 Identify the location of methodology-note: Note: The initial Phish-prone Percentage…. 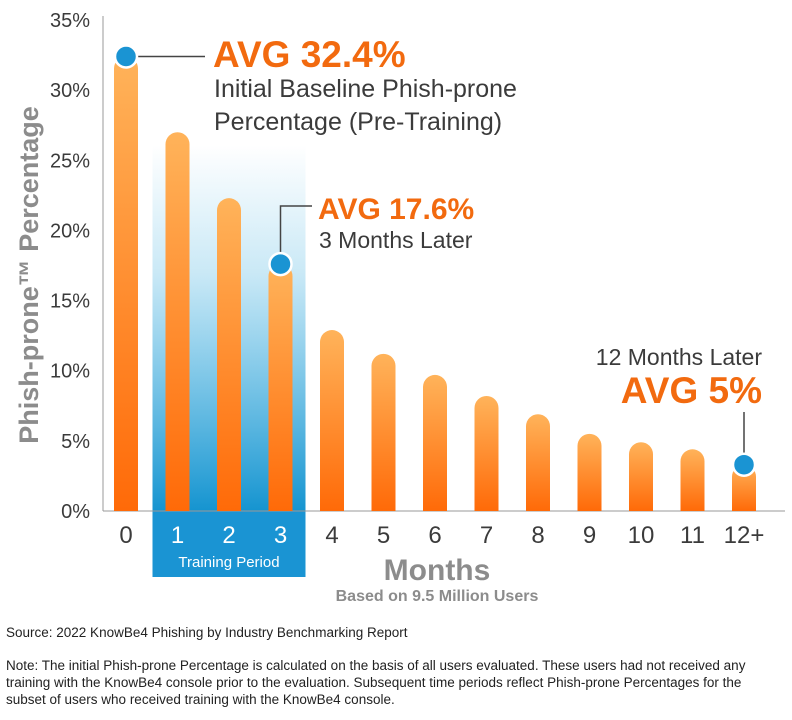
(376, 682).